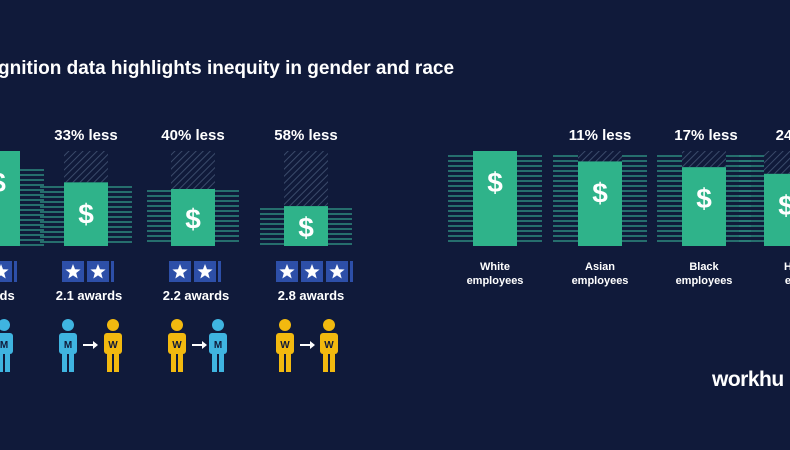 The height and width of the screenshot is (450, 790). What do you see at coordinates (89, 295) in the screenshot?
I see `awards-label: 2.1 awards` at bounding box center [89, 295].